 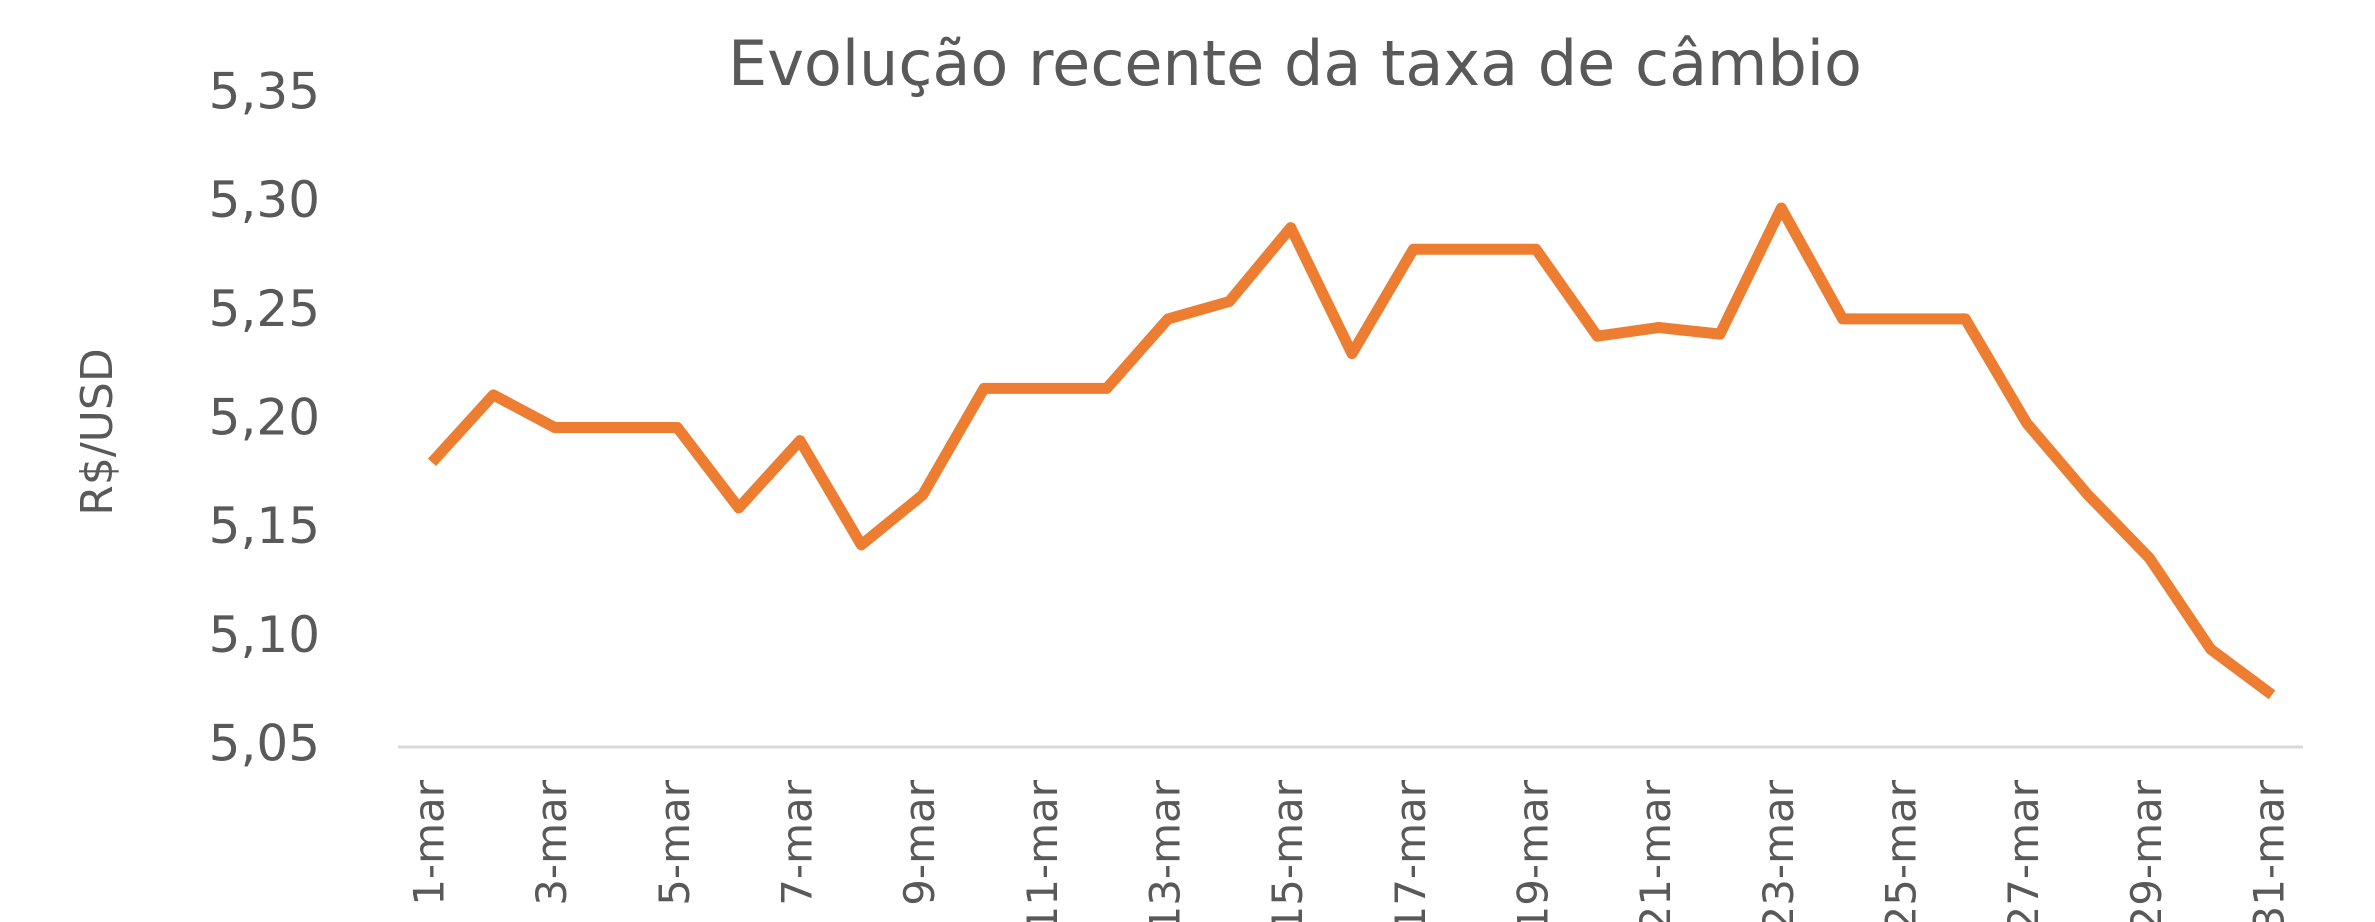 I want to click on x-tick-label: 19-mar, so click(x=1533, y=850).